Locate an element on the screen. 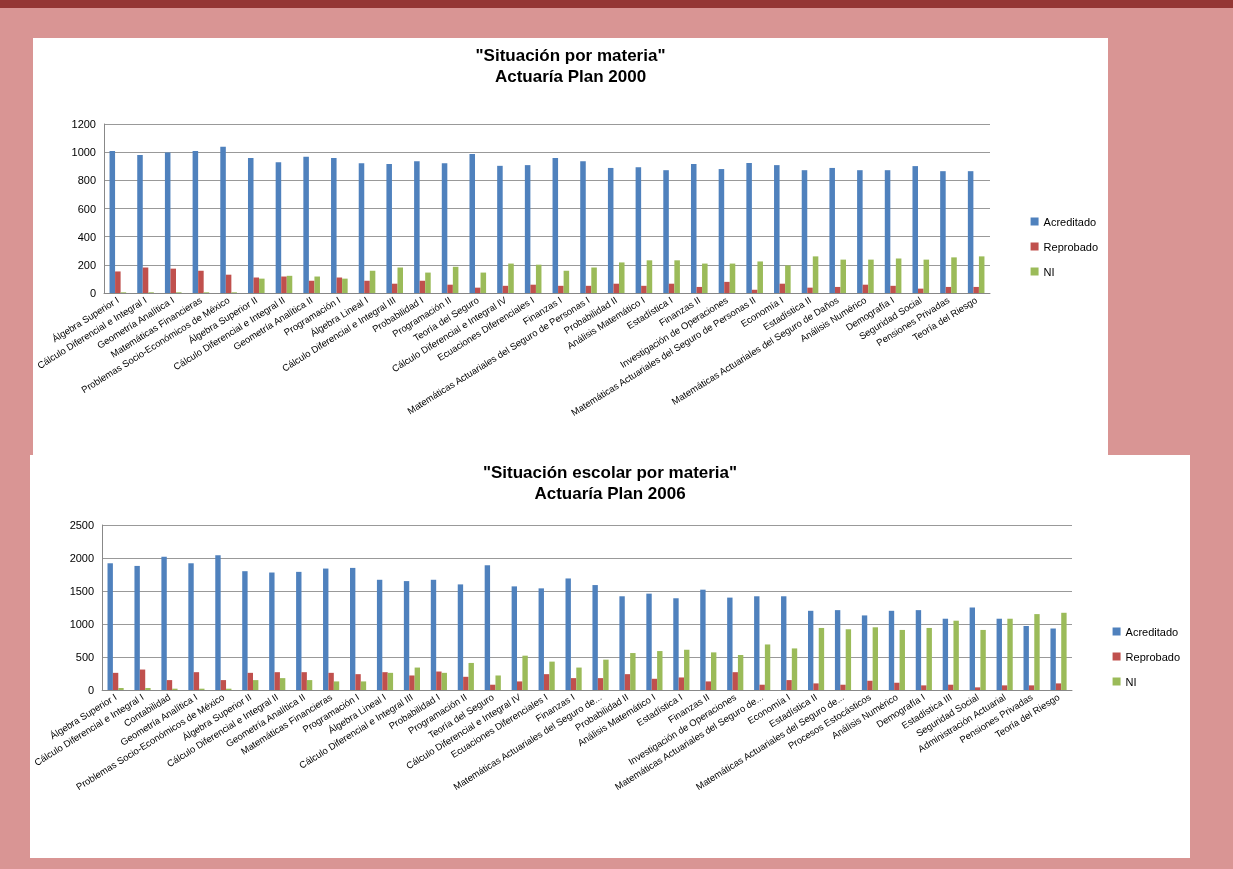  legend-label: Acreditado is located at coordinates (1152, 631).